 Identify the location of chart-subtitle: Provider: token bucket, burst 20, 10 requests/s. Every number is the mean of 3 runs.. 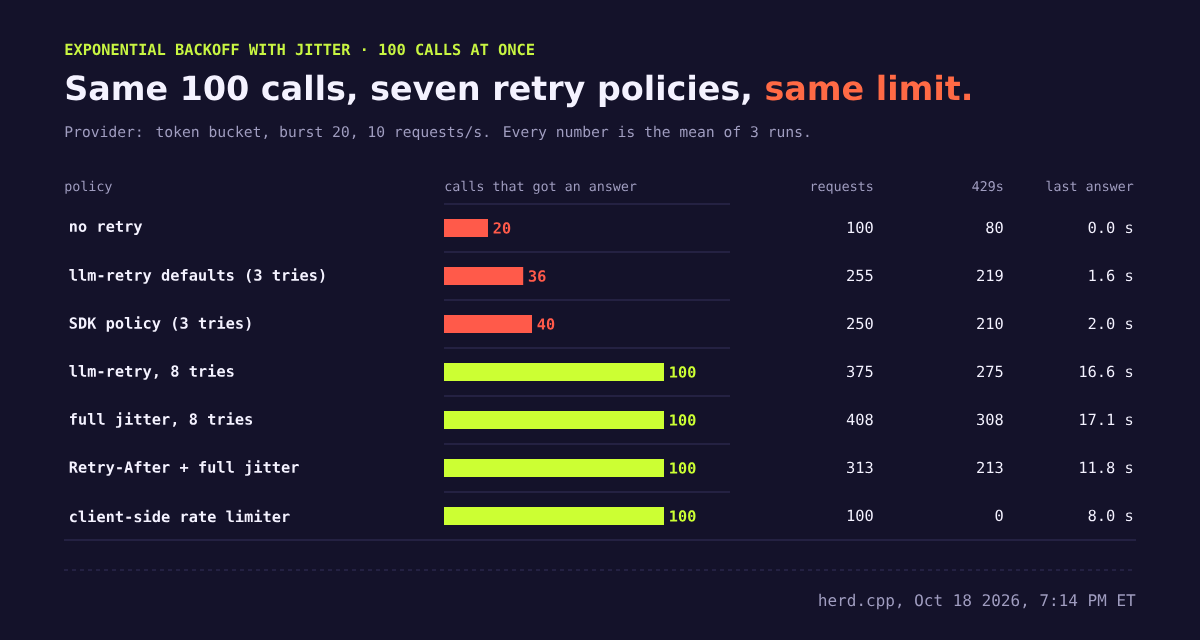
(437, 133).